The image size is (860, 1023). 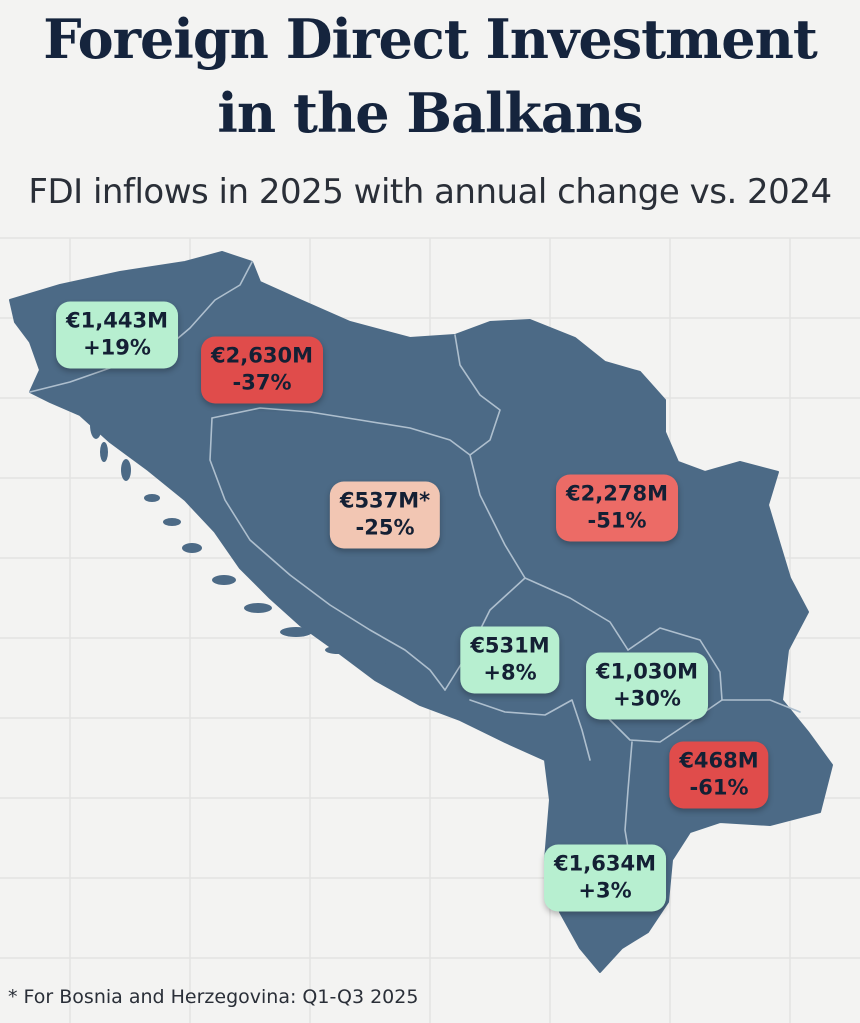 I want to click on title-line-2: in the Balkans, so click(x=430, y=113).